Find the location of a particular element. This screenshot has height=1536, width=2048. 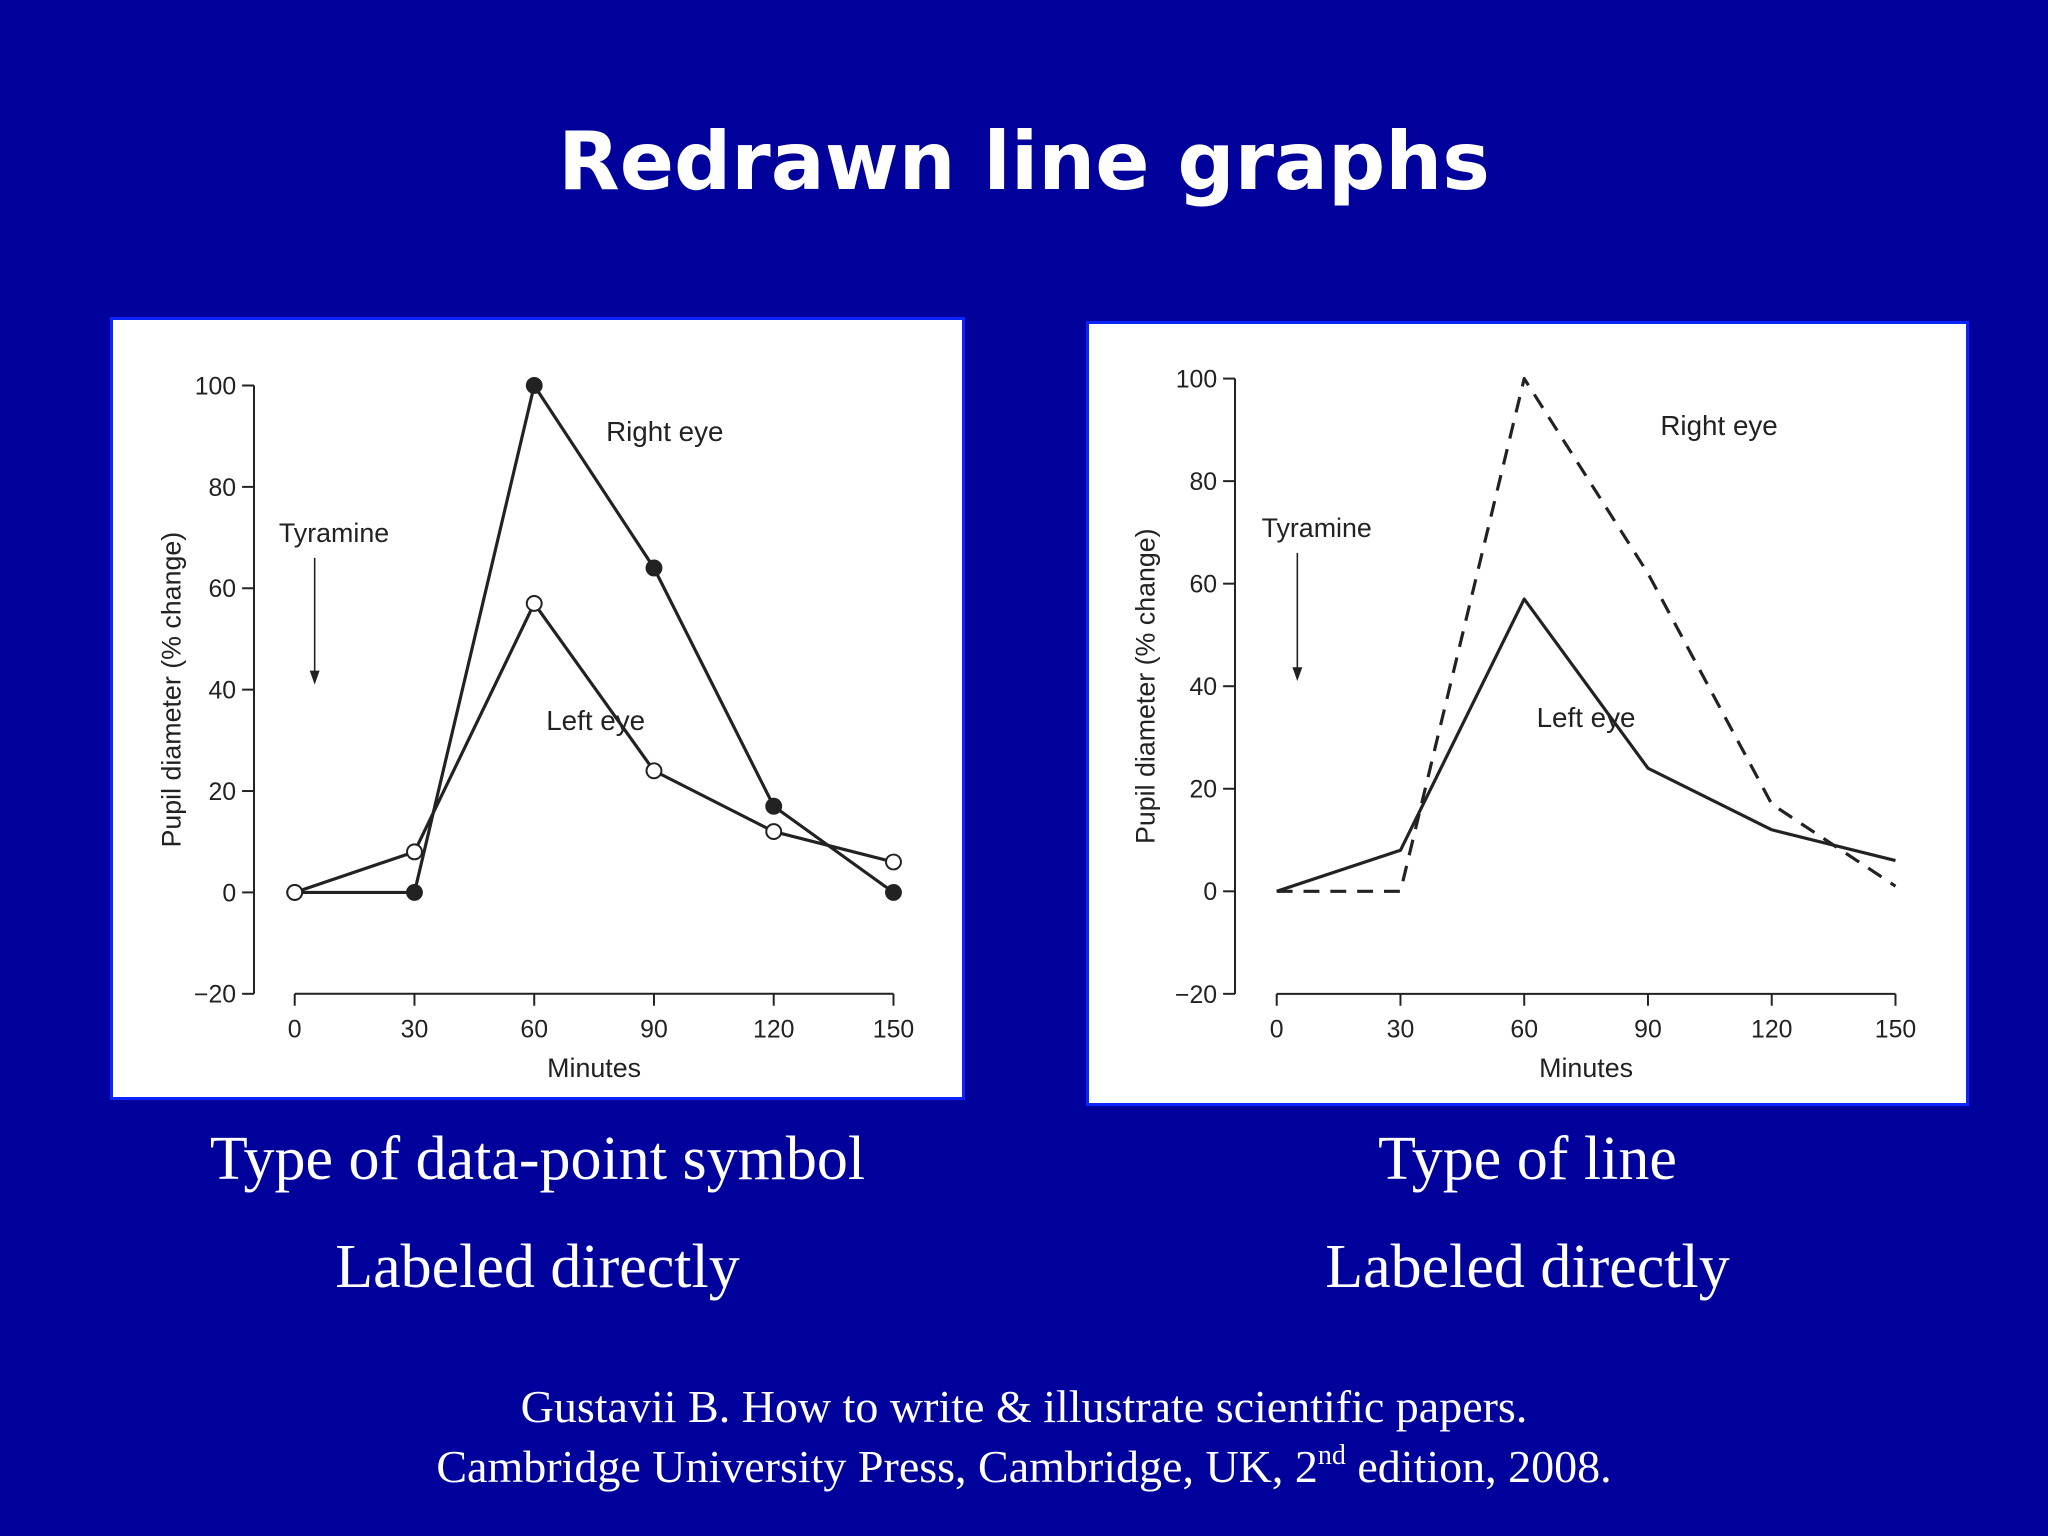

citation-line-2-b: edition, 2008. is located at coordinates (1478, 1466).